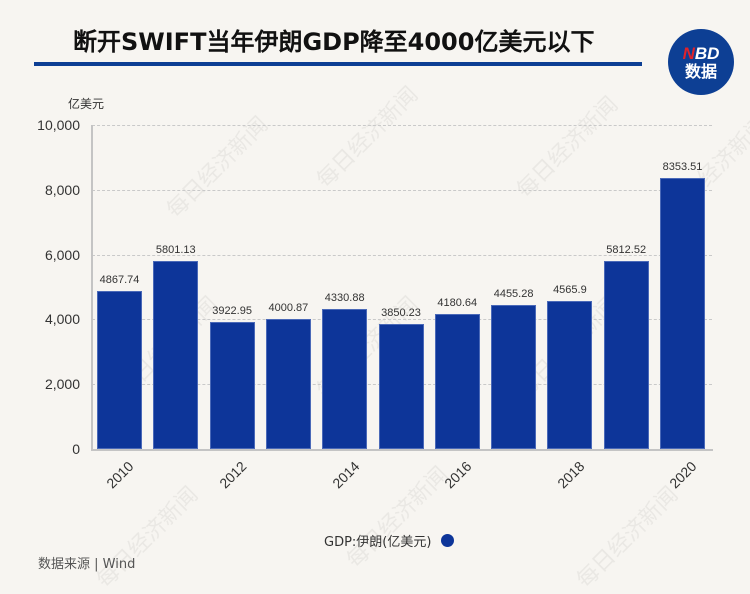 The width and height of the screenshot is (750, 594). What do you see at coordinates (62, 190) in the screenshot?
I see `y-tick-label: 8,000` at bounding box center [62, 190].